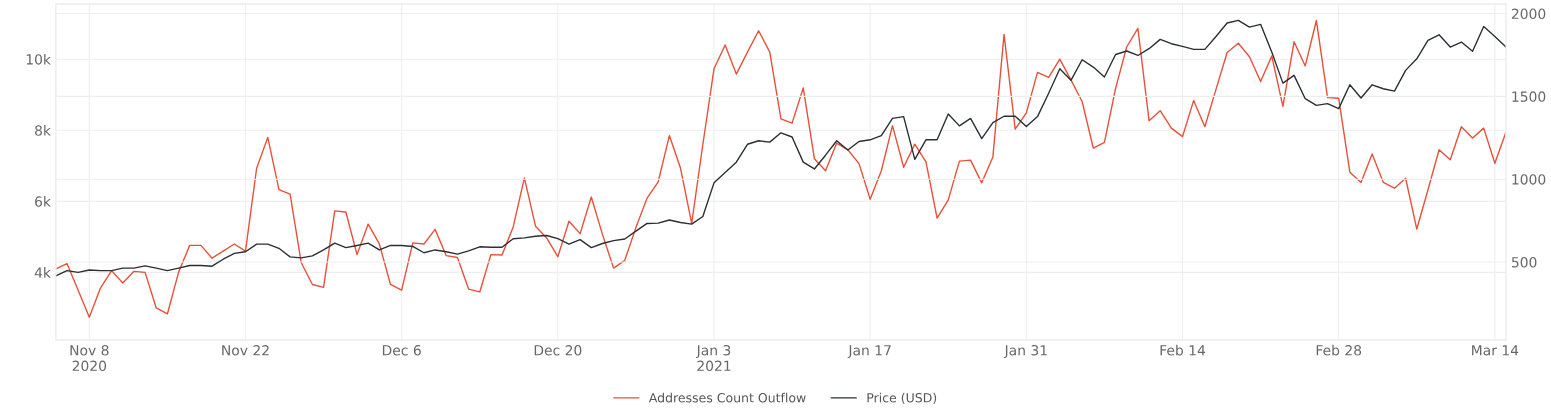  I want to click on y-tick-label: 8k, so click(43, 130).